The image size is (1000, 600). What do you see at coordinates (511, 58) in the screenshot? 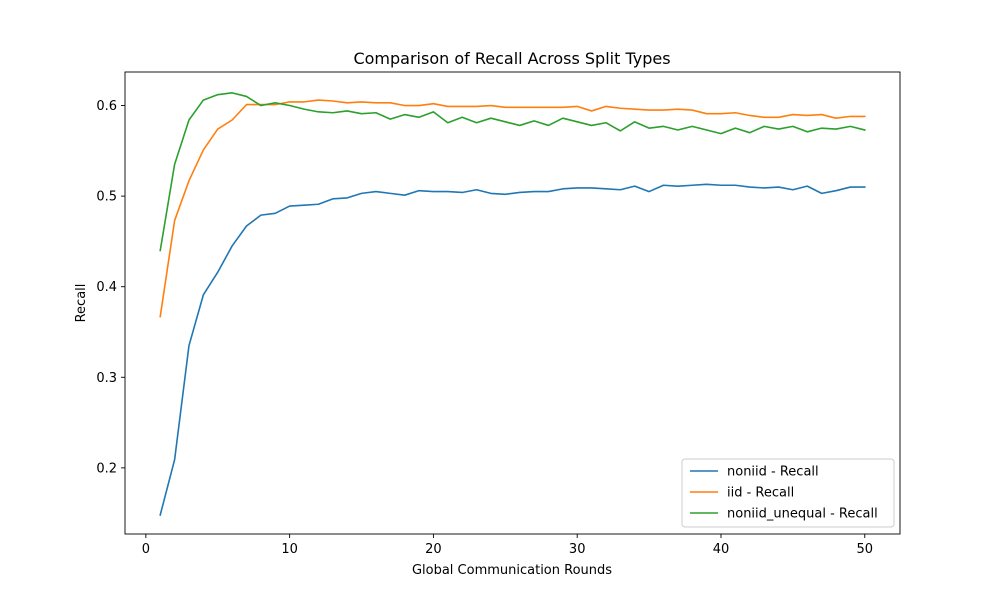
I see `chart-title: Comparison of Recall Across Split Types` at bounding box center [511, 58].